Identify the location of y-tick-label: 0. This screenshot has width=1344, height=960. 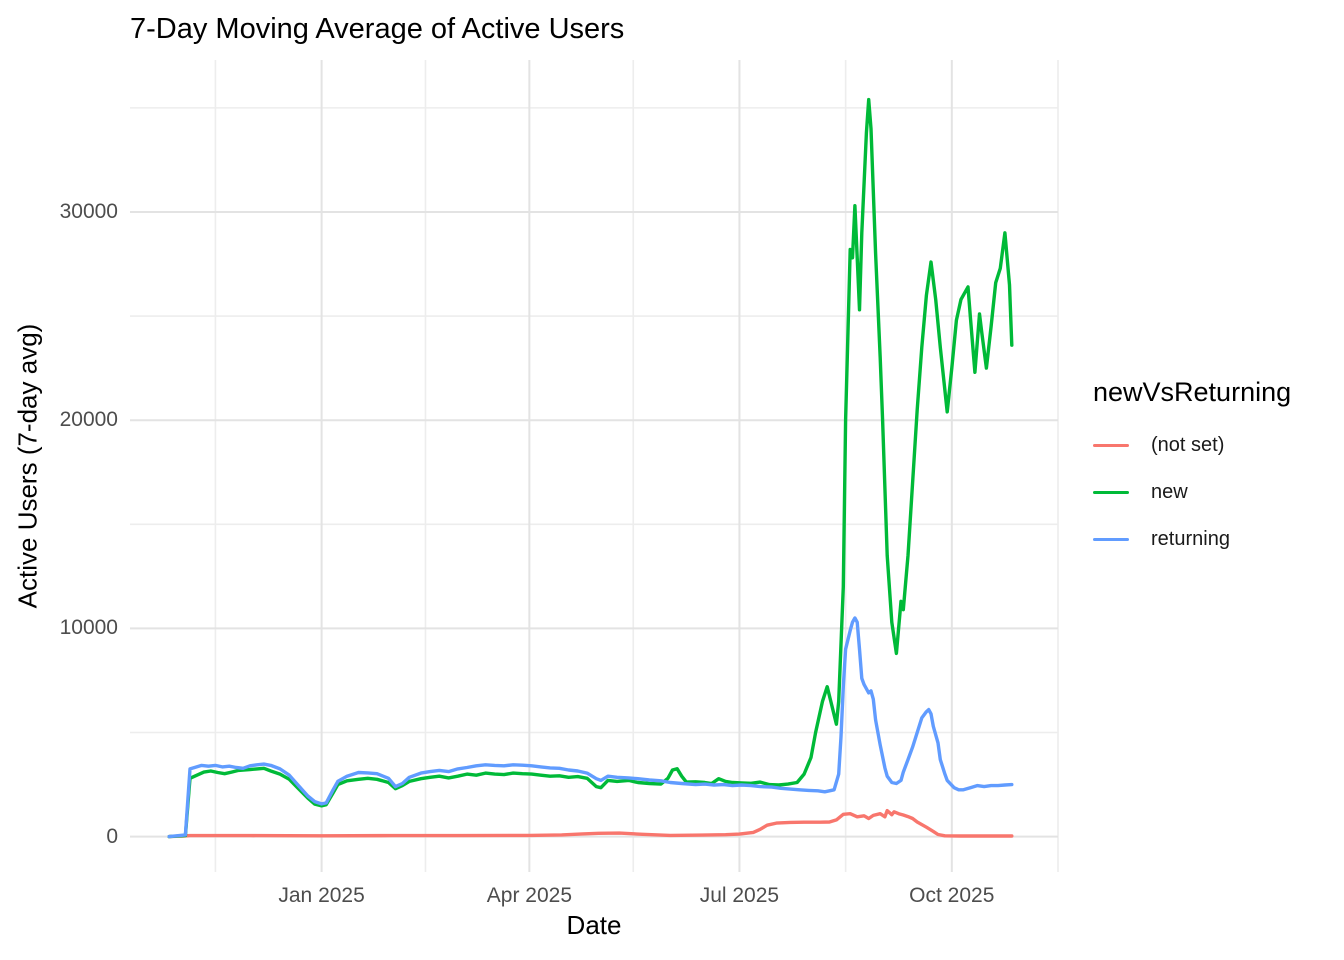
(112, 836).